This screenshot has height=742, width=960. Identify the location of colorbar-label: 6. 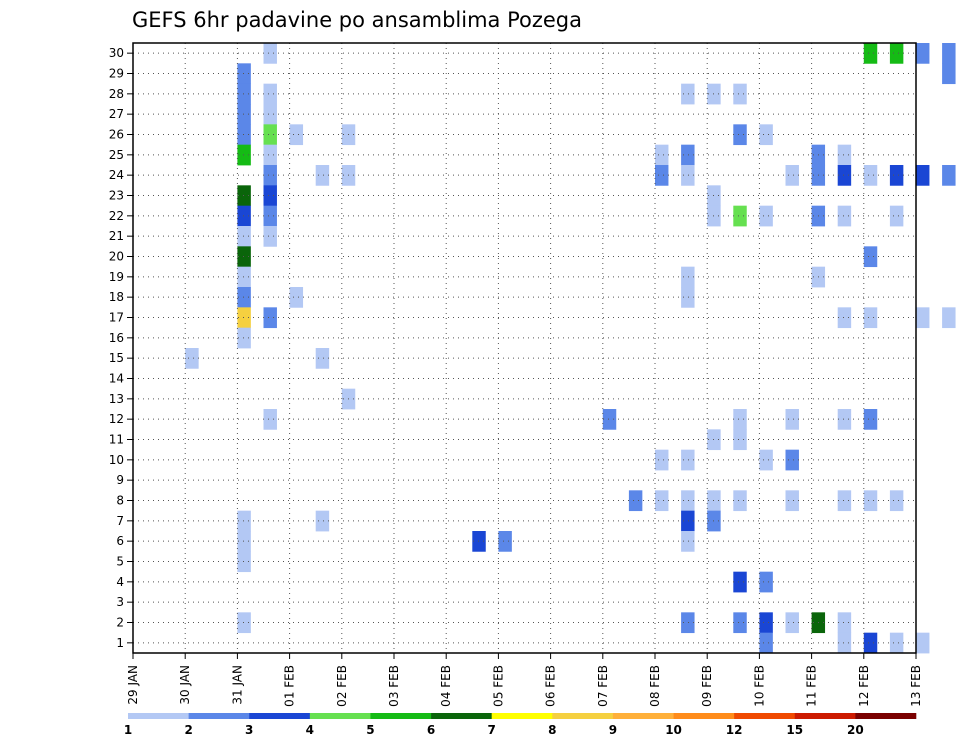
(431, 730).